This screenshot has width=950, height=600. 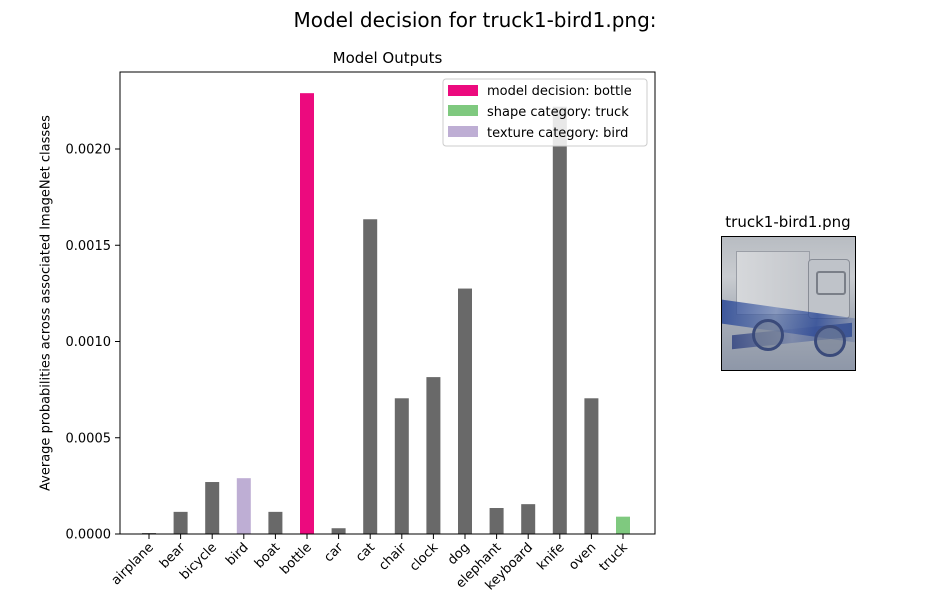 What do you see at coordinates (365, 552) in the screenshot?
I see `x-tick-label-cat: cat` at bounding box center [365, 552].